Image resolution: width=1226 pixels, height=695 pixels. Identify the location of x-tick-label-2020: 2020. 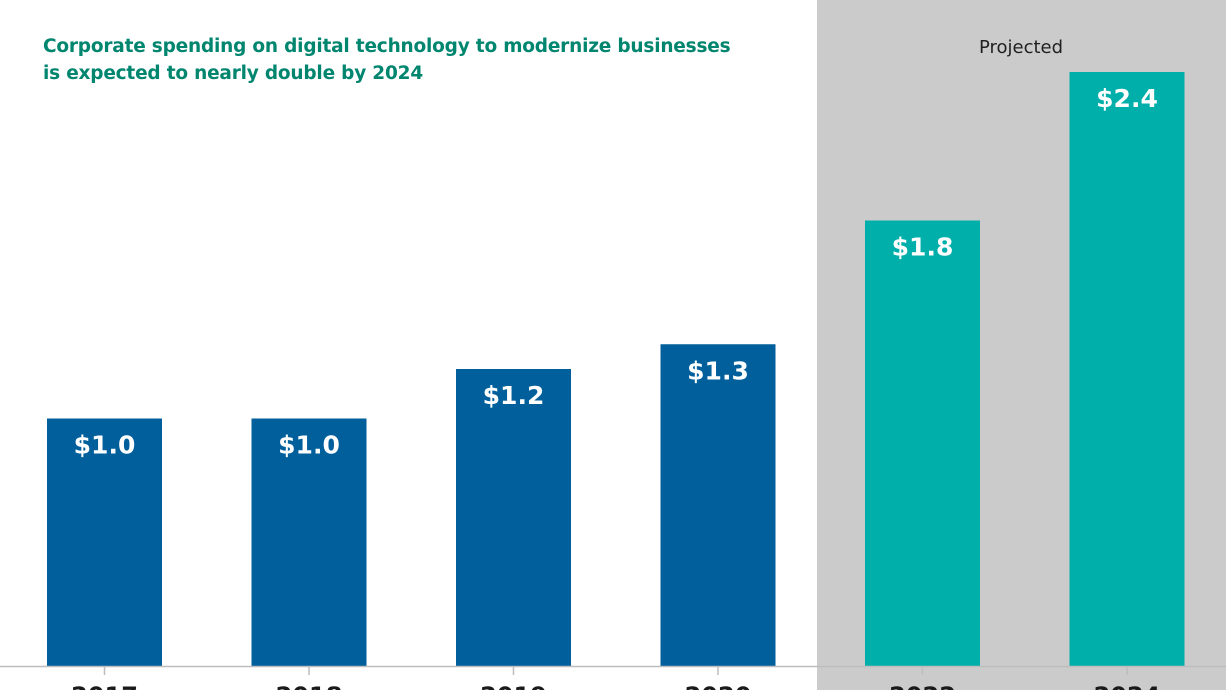
(718, 686).